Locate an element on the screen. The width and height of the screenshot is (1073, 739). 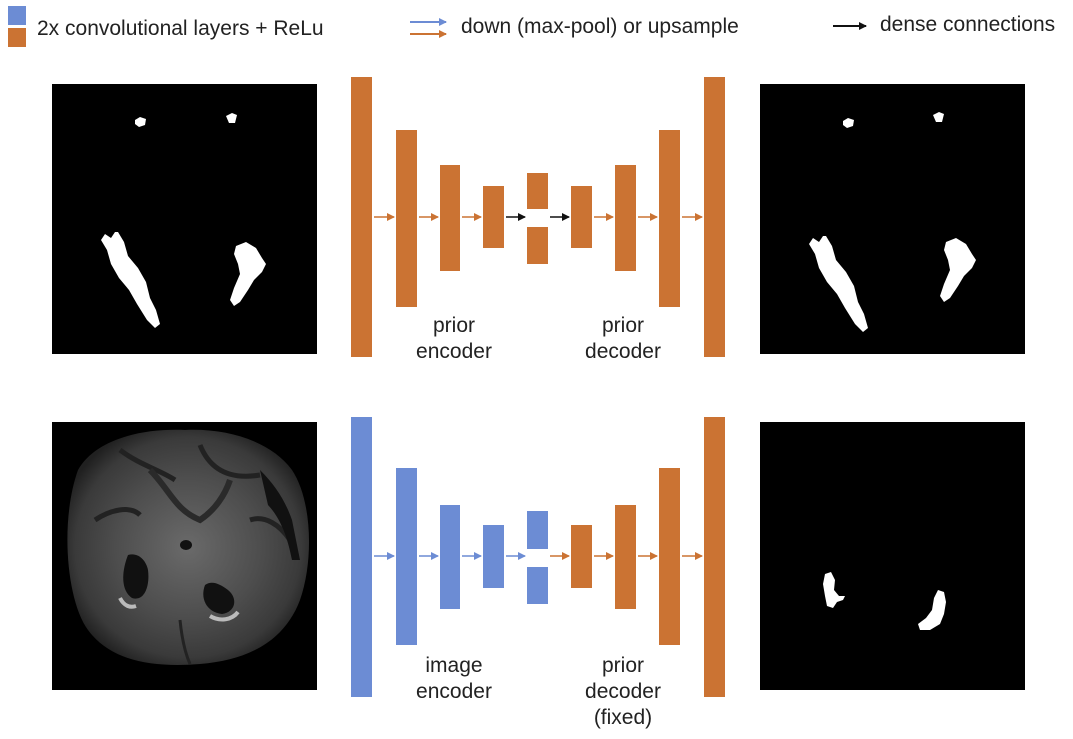
legend-swatch-blue-icon is located at coordinates (17, 15).